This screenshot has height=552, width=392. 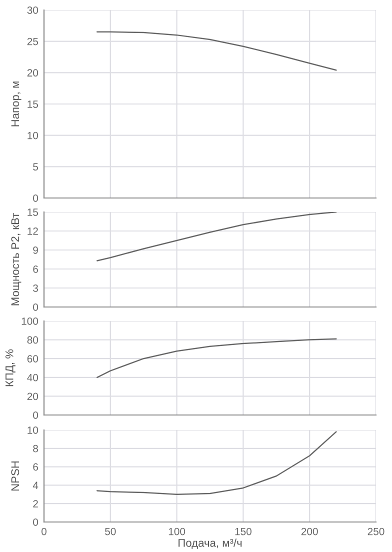 I want to click on y-axis-title: КПД, %, so click(x=10, y=367).